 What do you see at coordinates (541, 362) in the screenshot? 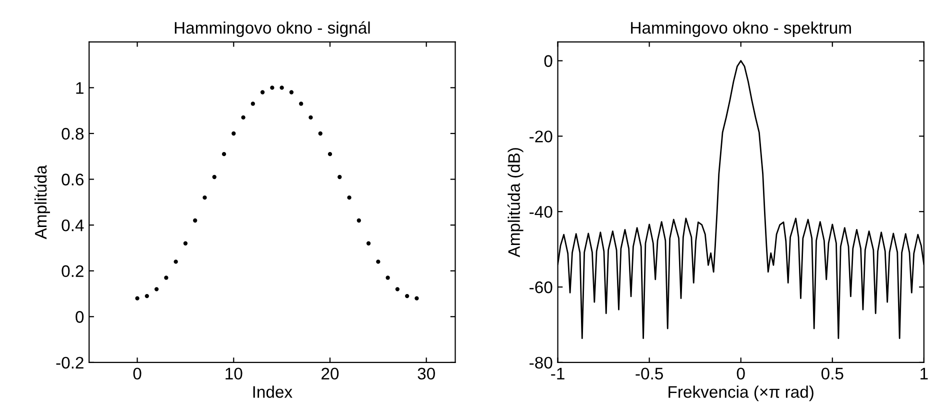
I see `y-tick-label: -80` at bounding box center [541, 362].